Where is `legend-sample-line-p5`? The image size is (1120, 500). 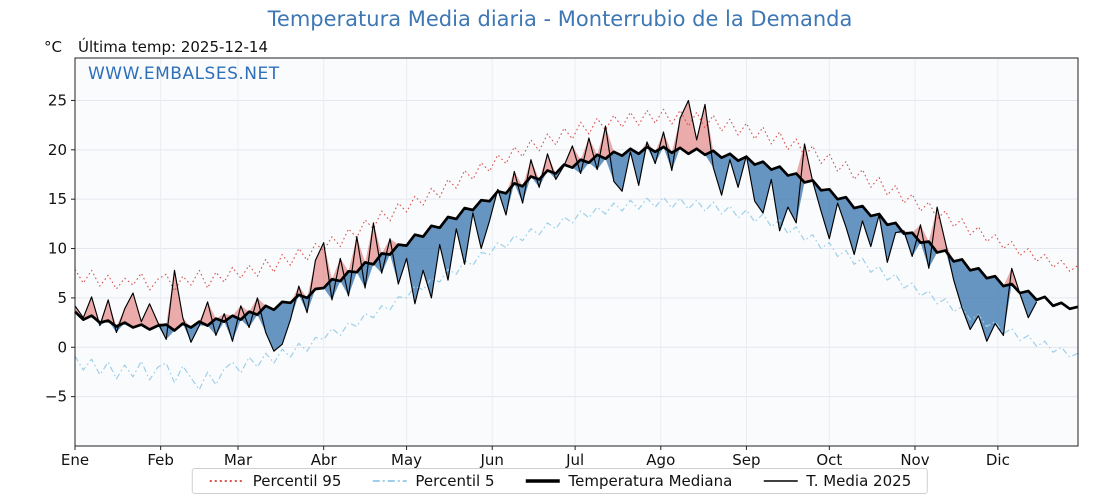 legend-sample-line-p5 is located at coordinates (389, 481).